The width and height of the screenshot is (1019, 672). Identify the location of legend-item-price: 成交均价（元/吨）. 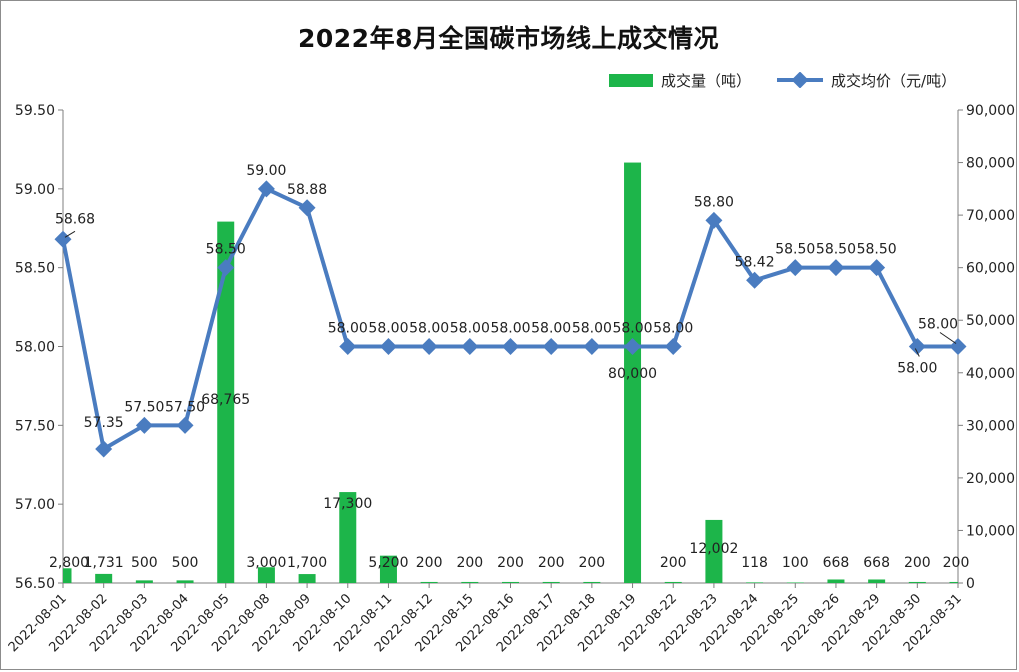
(866, 80).